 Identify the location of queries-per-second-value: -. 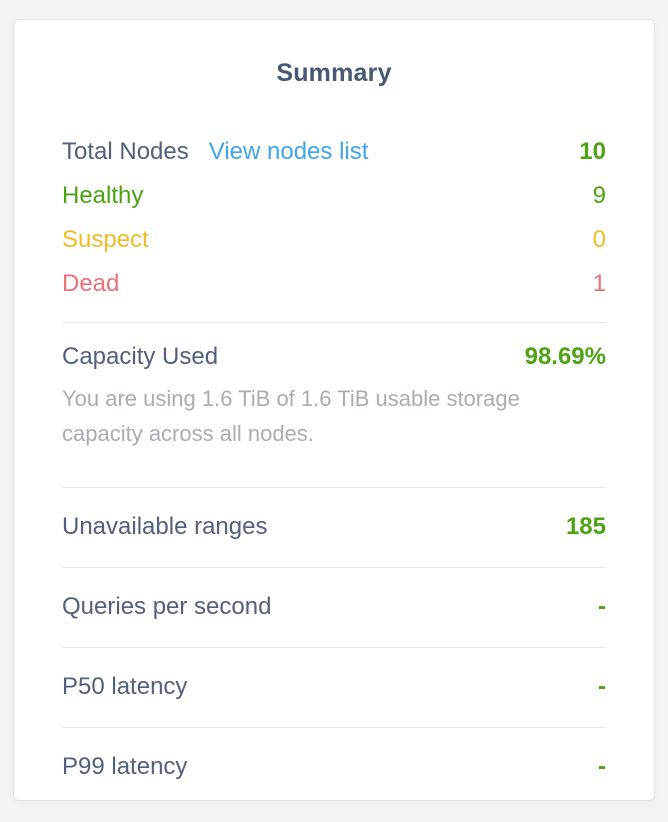
(602, 606).